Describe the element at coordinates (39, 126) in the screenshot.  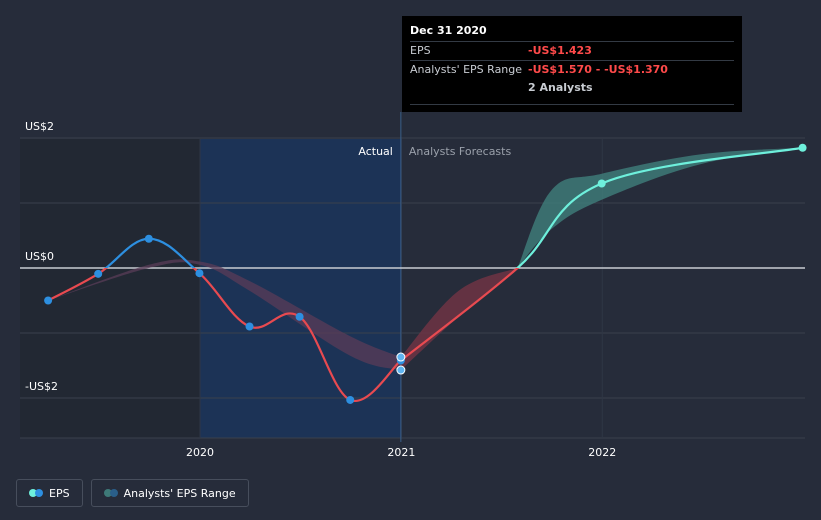
I see `y-tick-label-0: US$2` at that location.